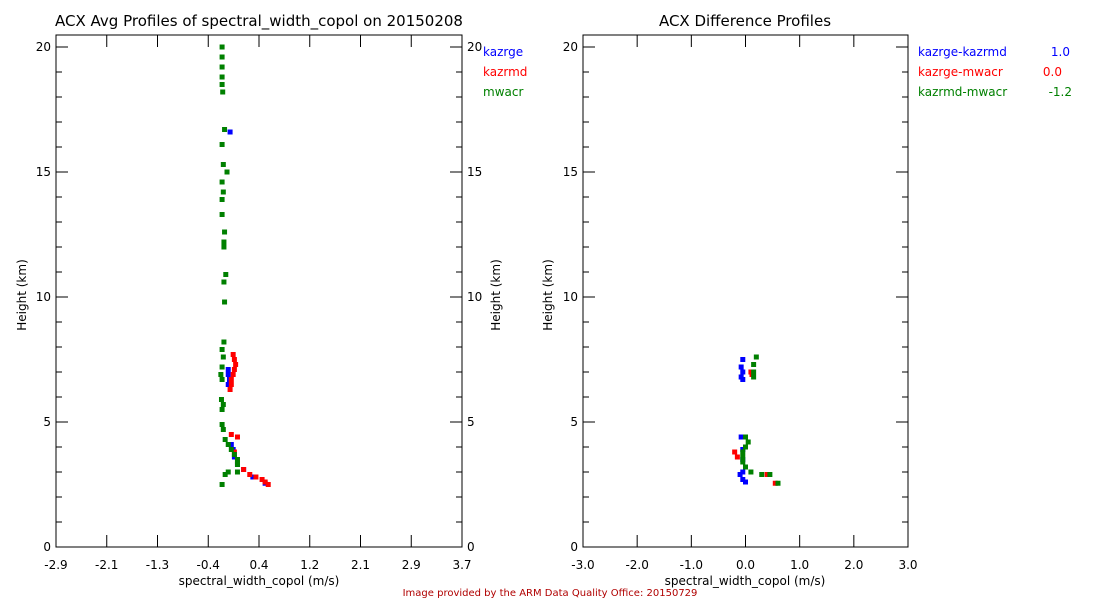 The image size is (1100, 600). I want to click on right-y-axis-label: Height (km), so click(548, 294).